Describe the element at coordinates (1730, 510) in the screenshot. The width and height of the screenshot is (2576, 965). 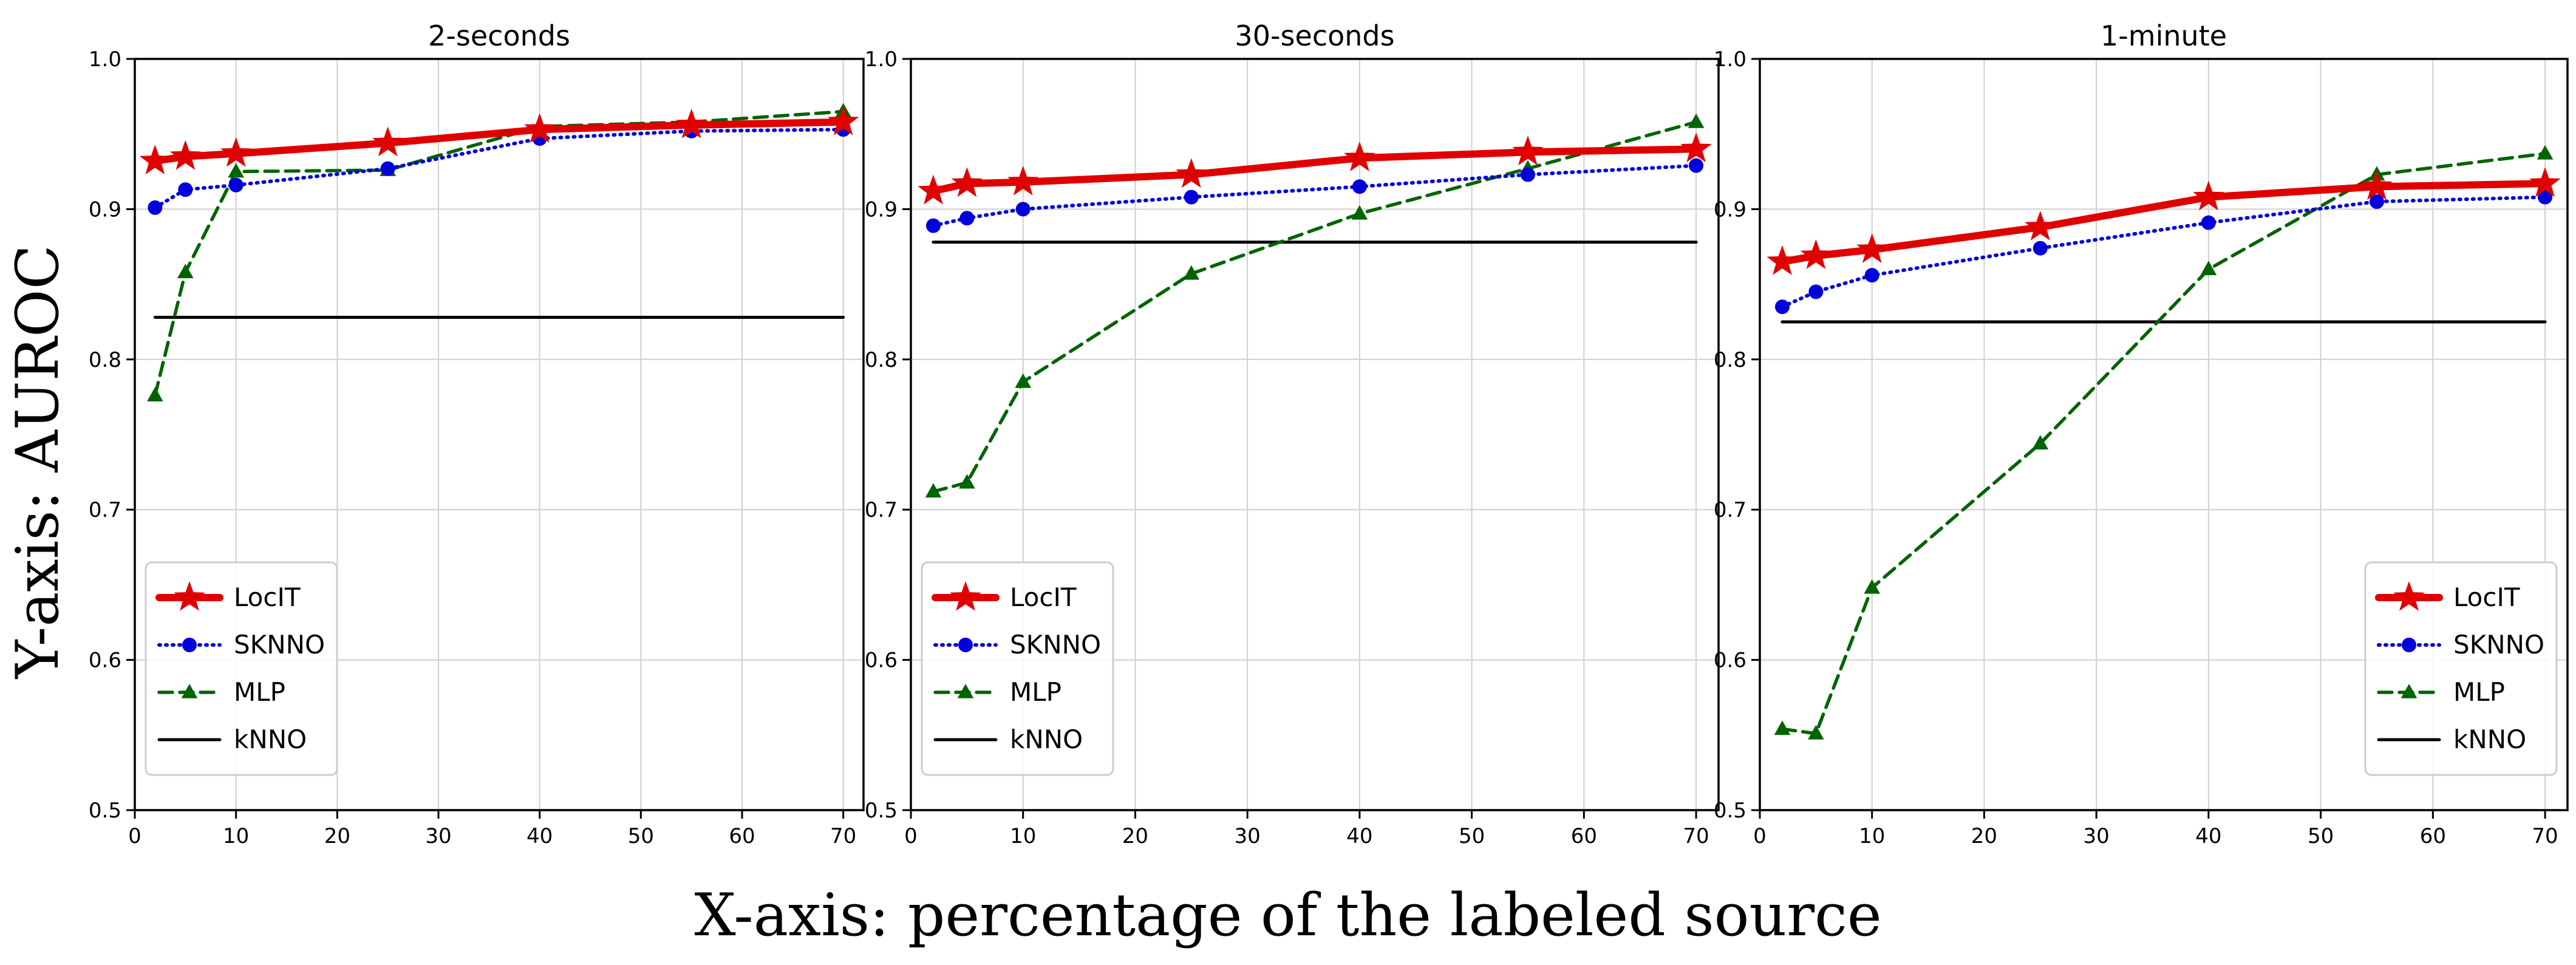
I see `y-tick-label-2: 0.7` at that location.